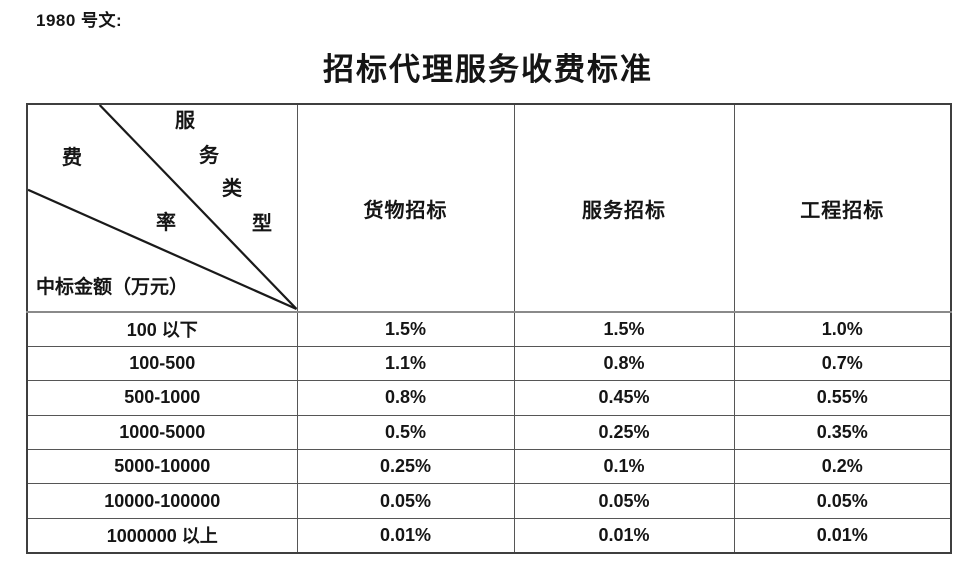  I want to click on row-range-cell: 5000-10000, so click(162, 467).